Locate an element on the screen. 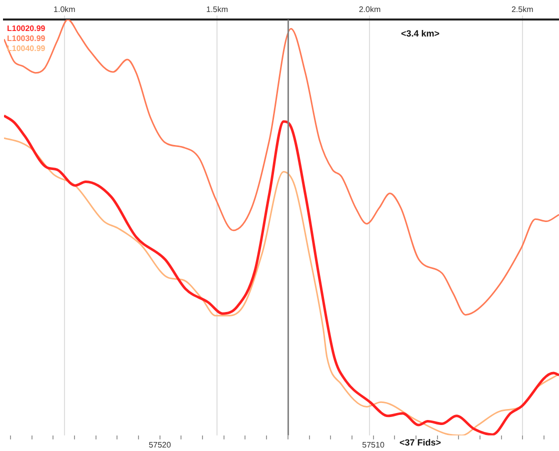  x2-tick-label: 57520 is located at coordinates (160, 445).